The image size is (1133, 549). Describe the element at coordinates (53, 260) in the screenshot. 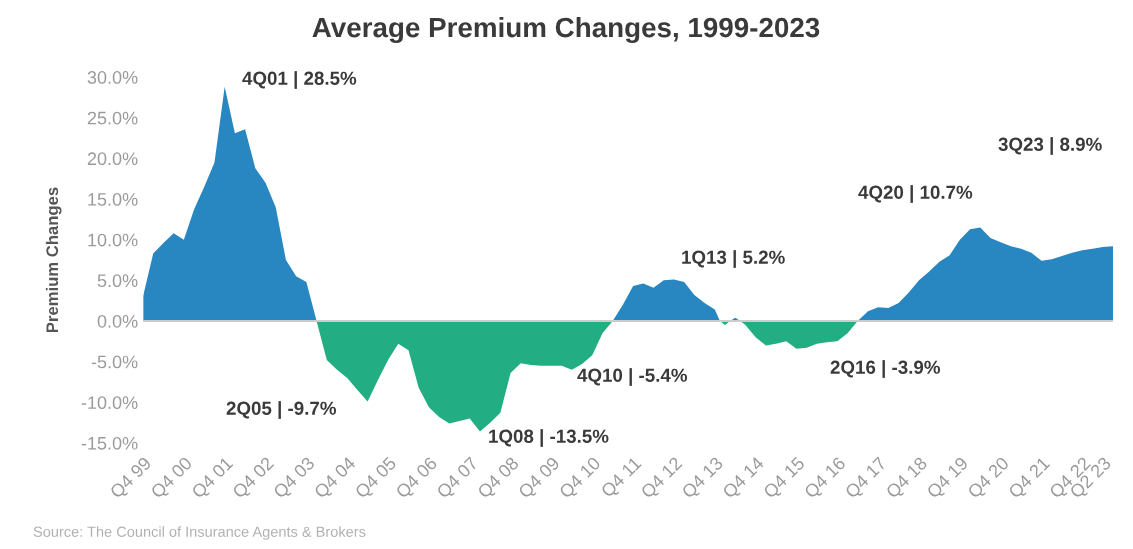

I see `y-axis-title: Premium Changes` at that location.